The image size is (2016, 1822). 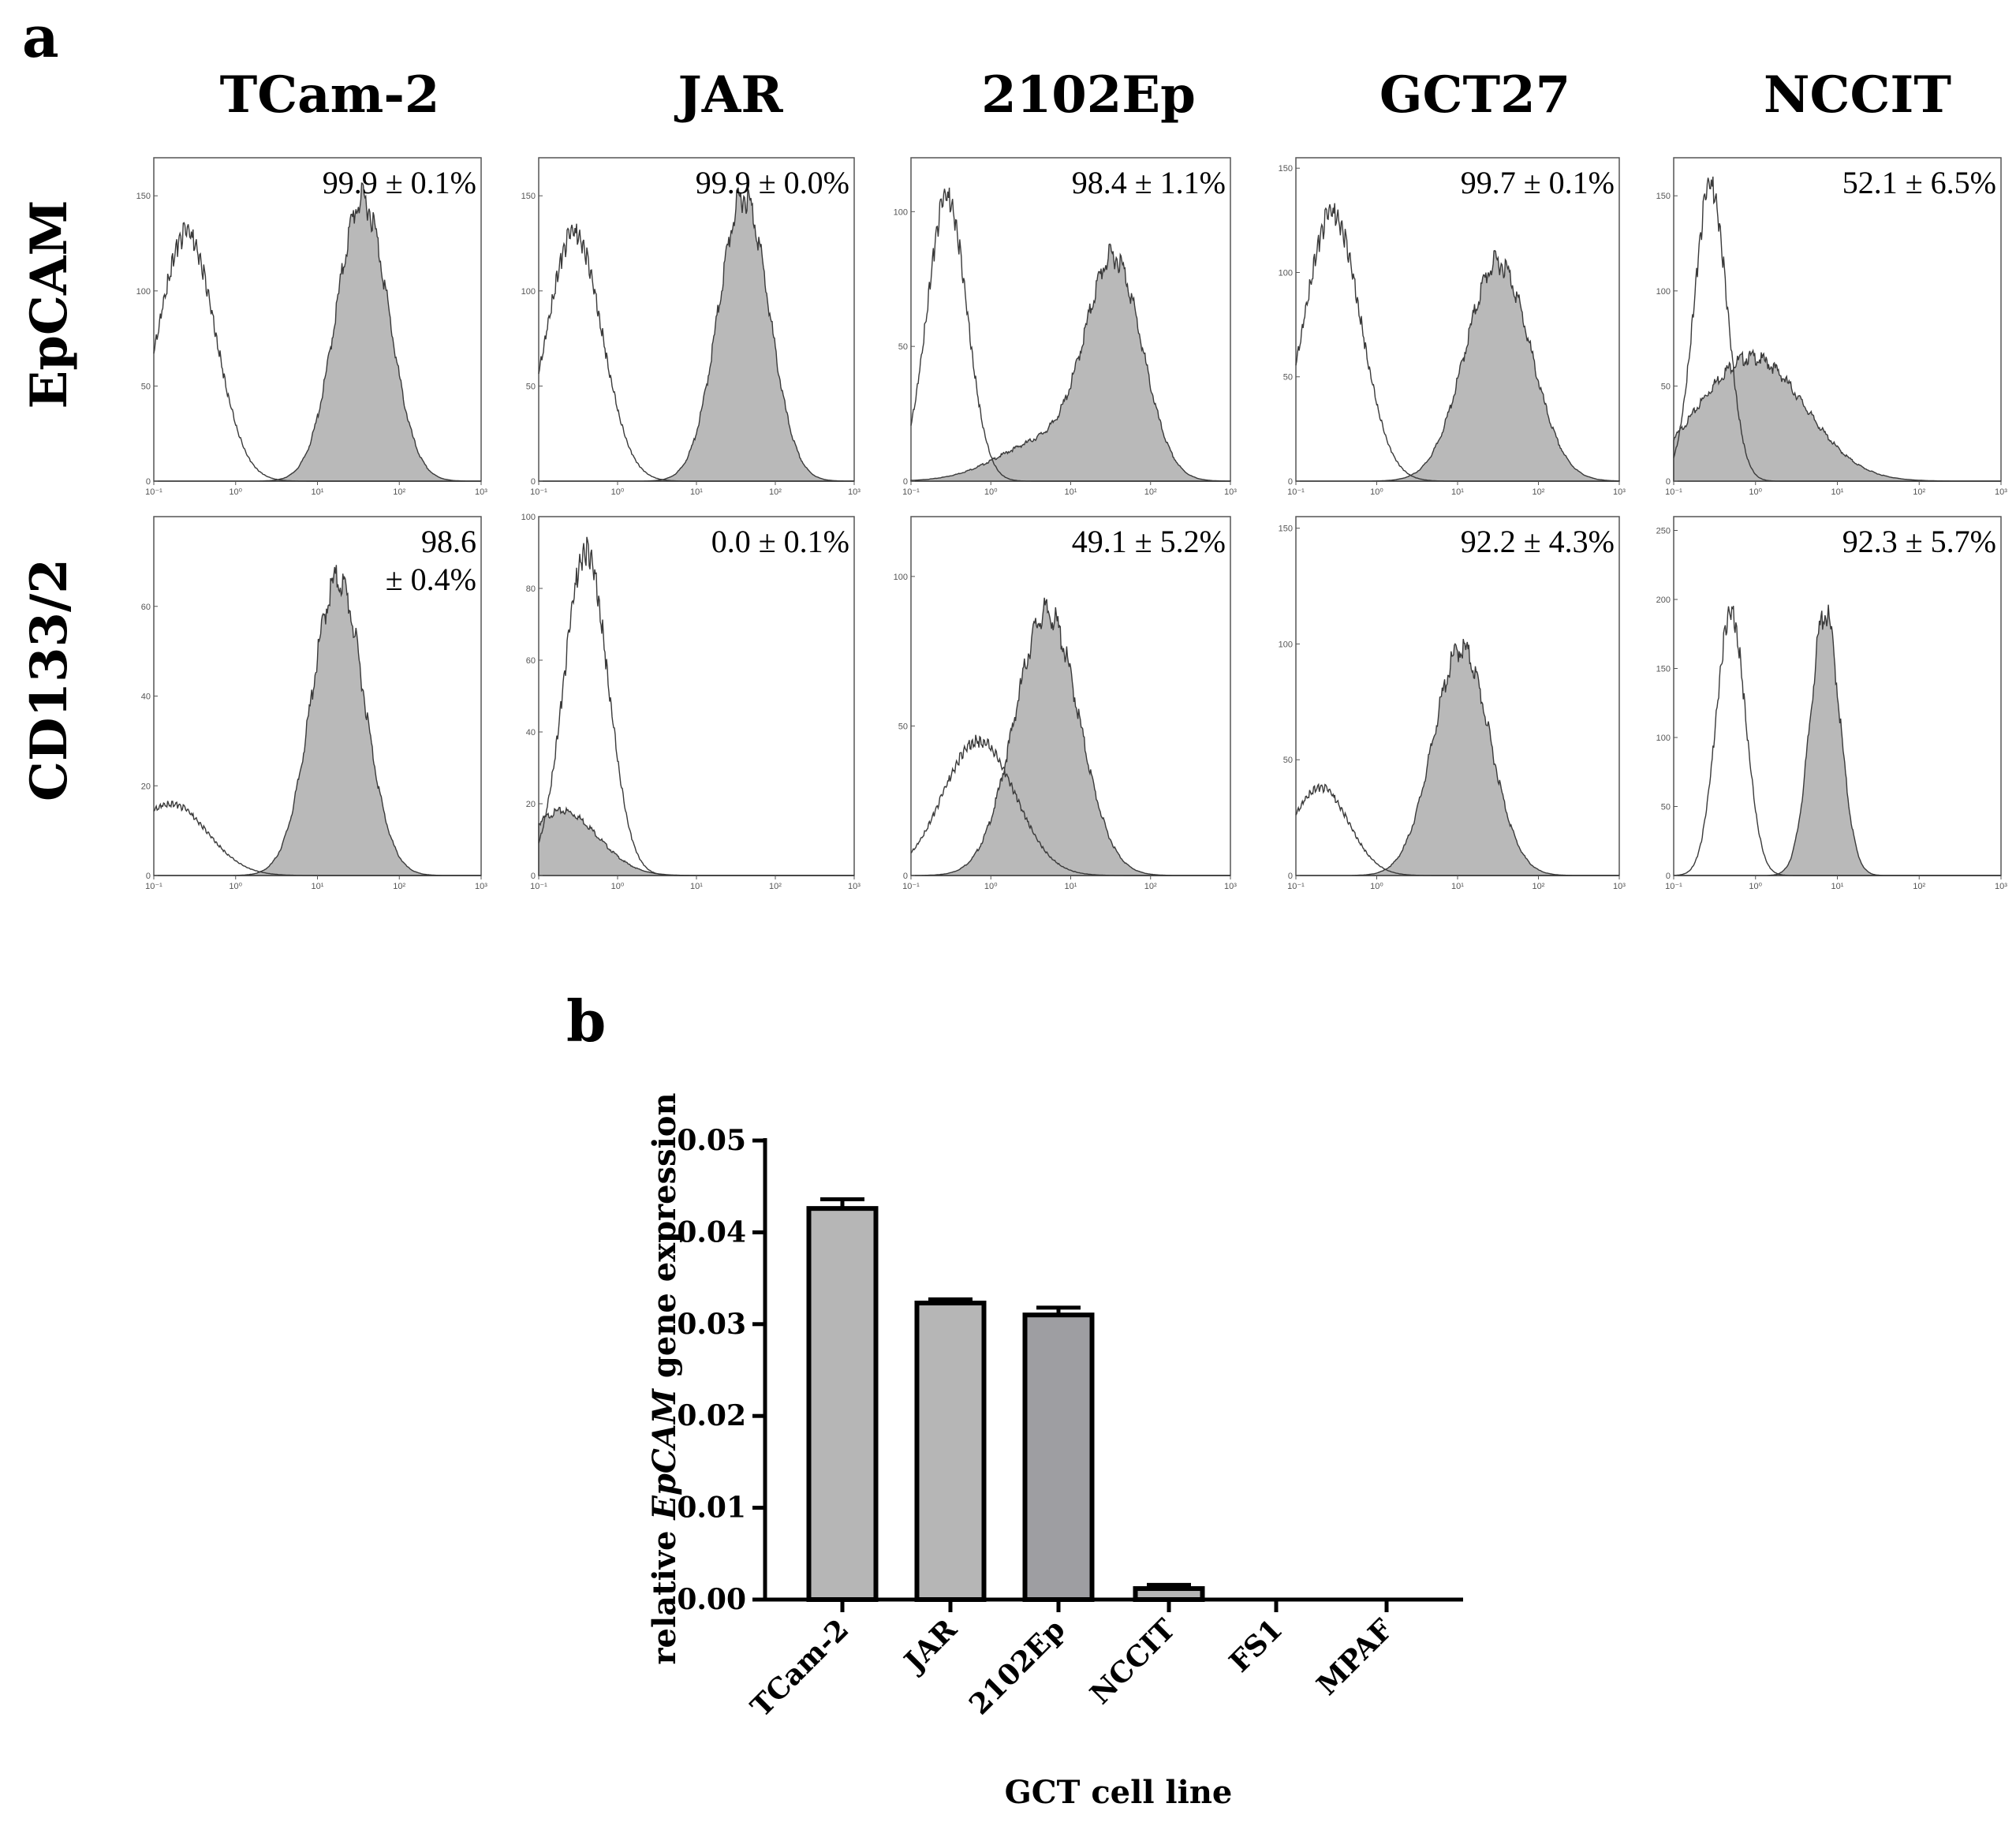 I want to click on percent-label: 99.9 ± 0.1%, so click(x=399, y=182).